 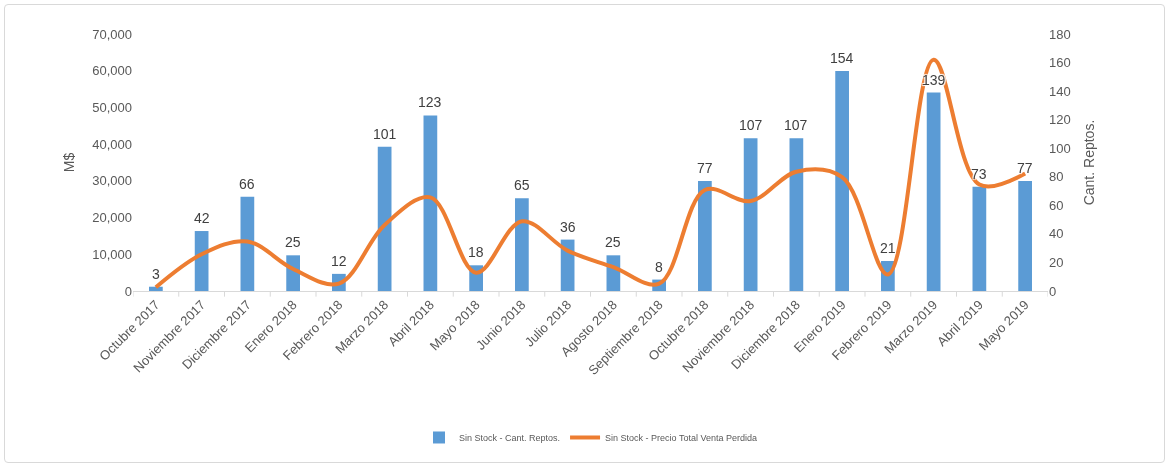 I want to click on data-label: 66, so click(x=247, y=184).